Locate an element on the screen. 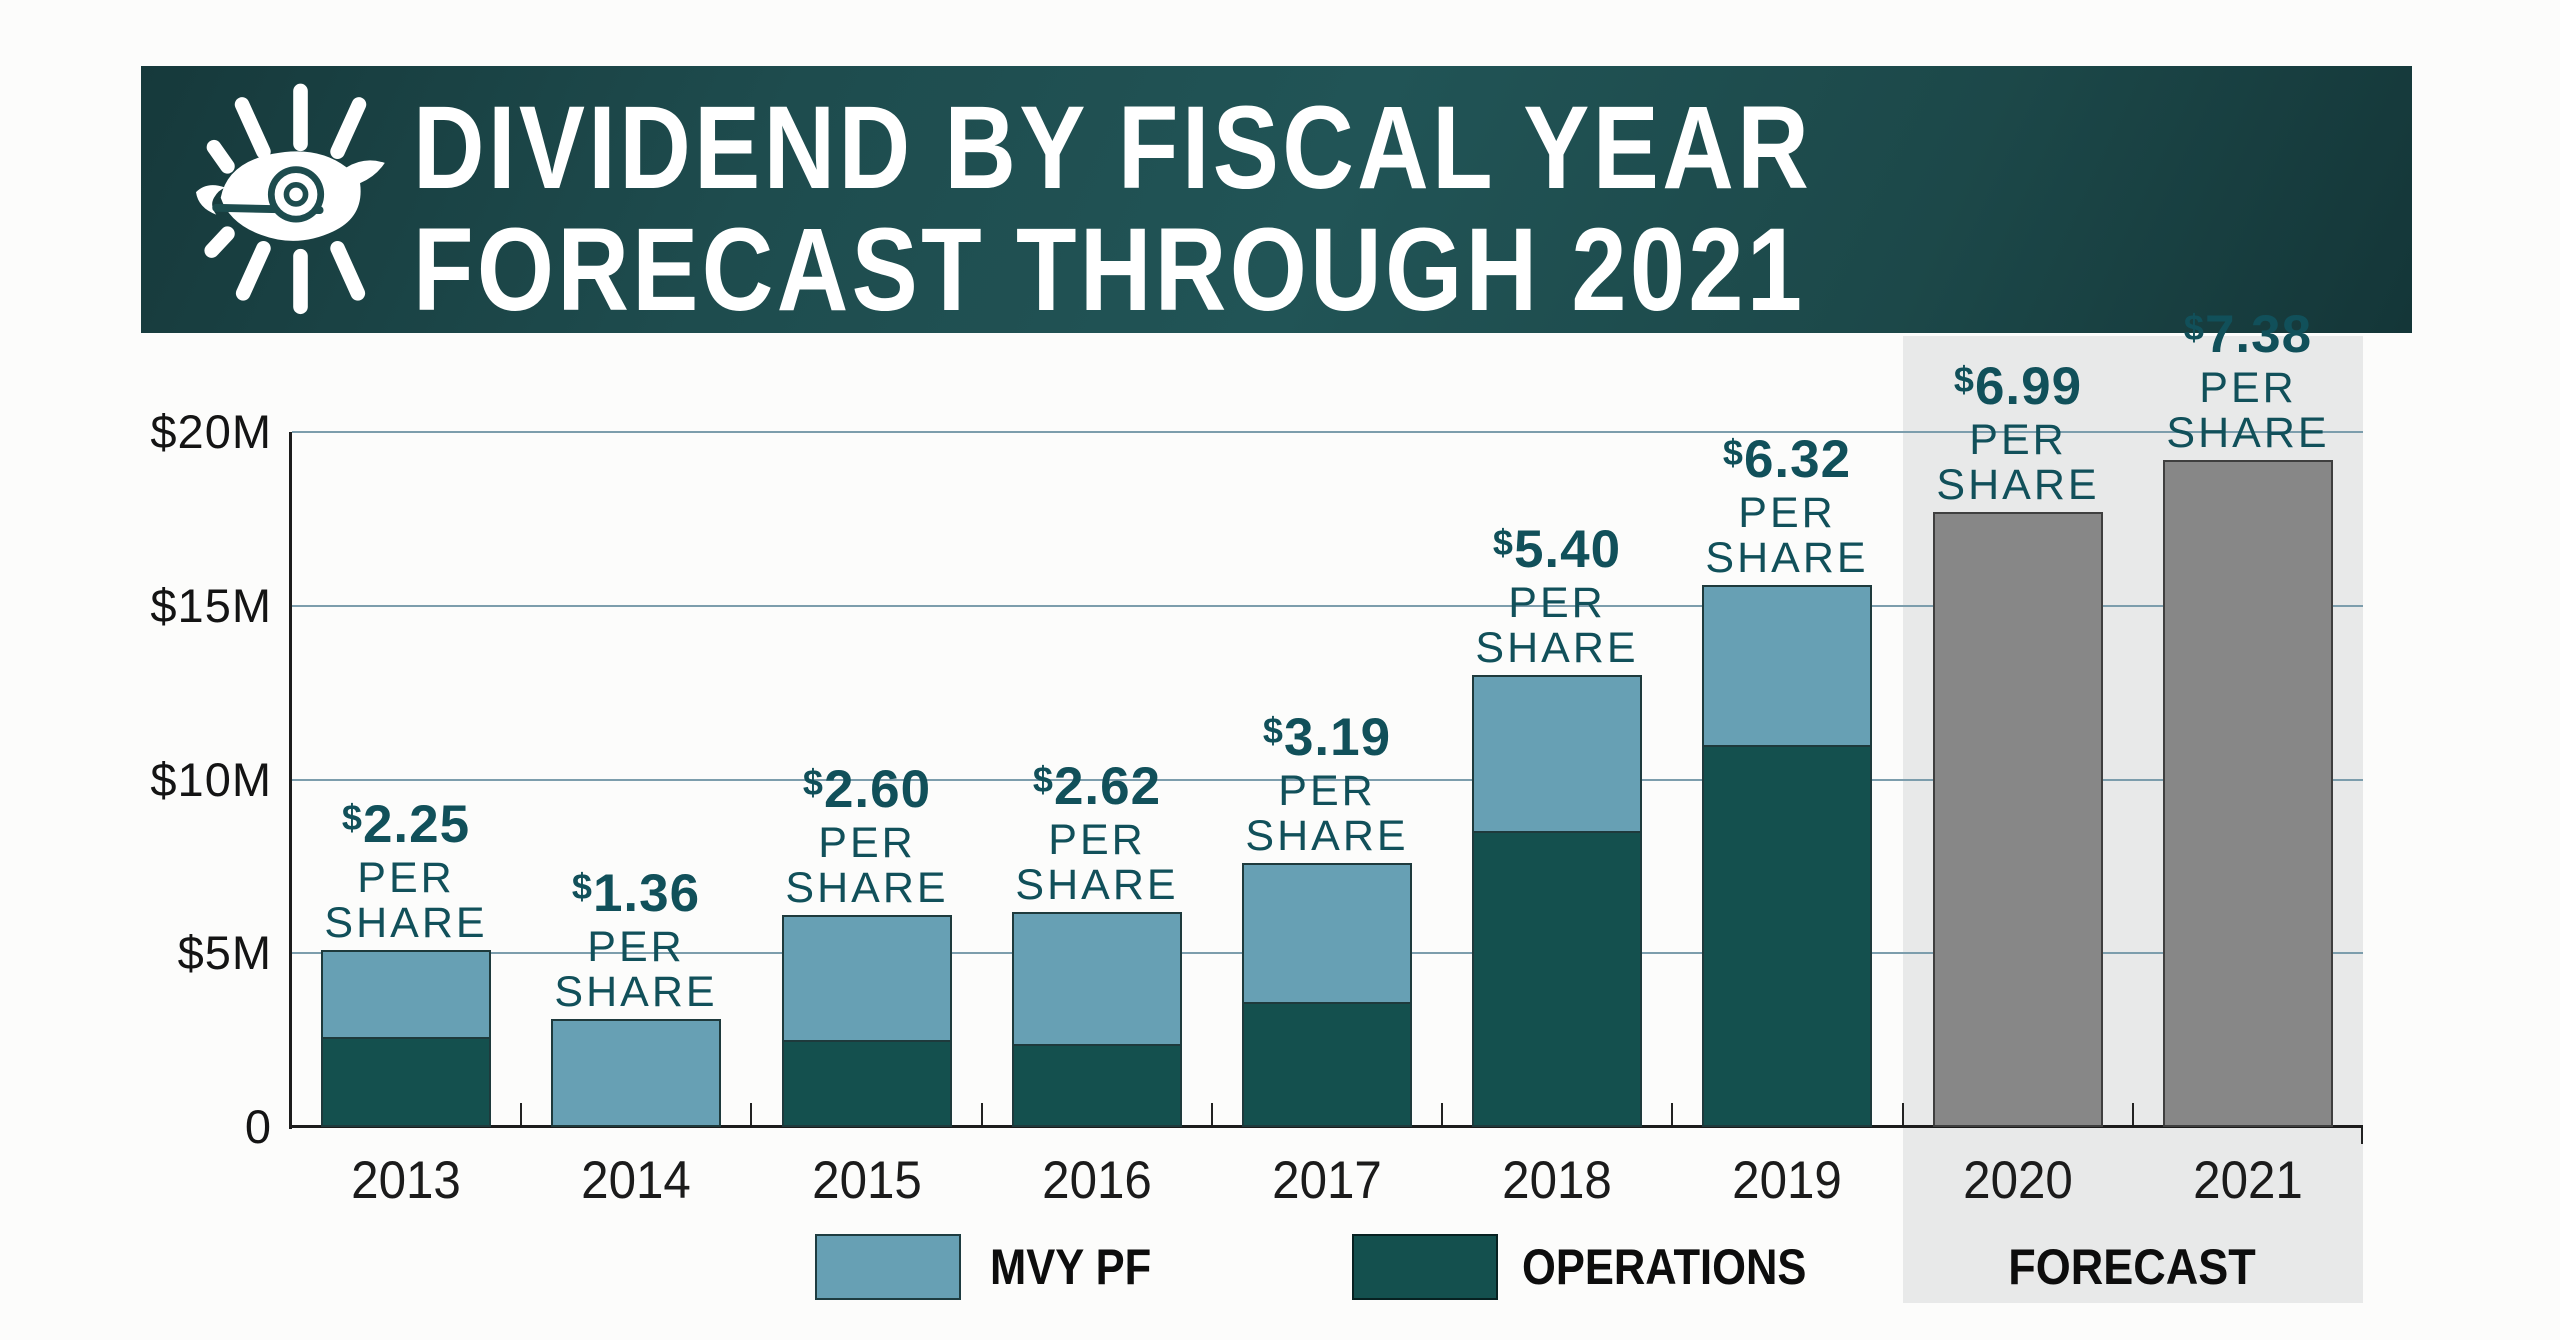 The width and height of the screenshot is (2560, 1340). axis-end-tick is located at coordinates (2362, 1136).